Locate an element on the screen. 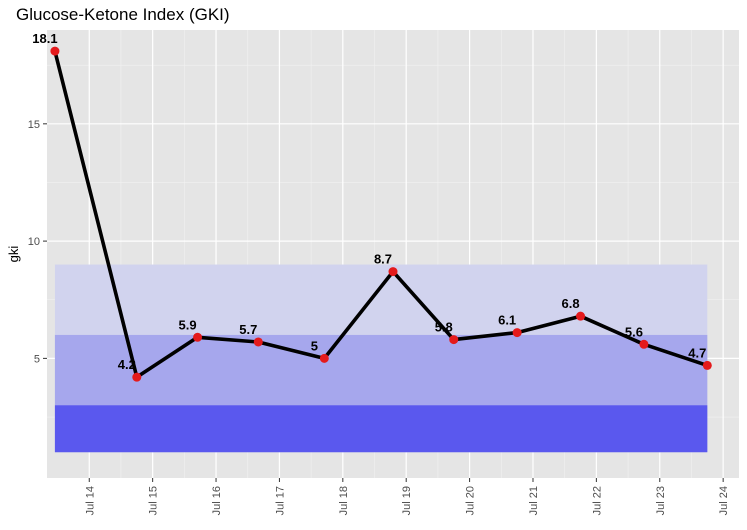 Image resolution: width=747 pixels, height=530 pixels. data-label: 5.8 is located at coordinates (444, 327).